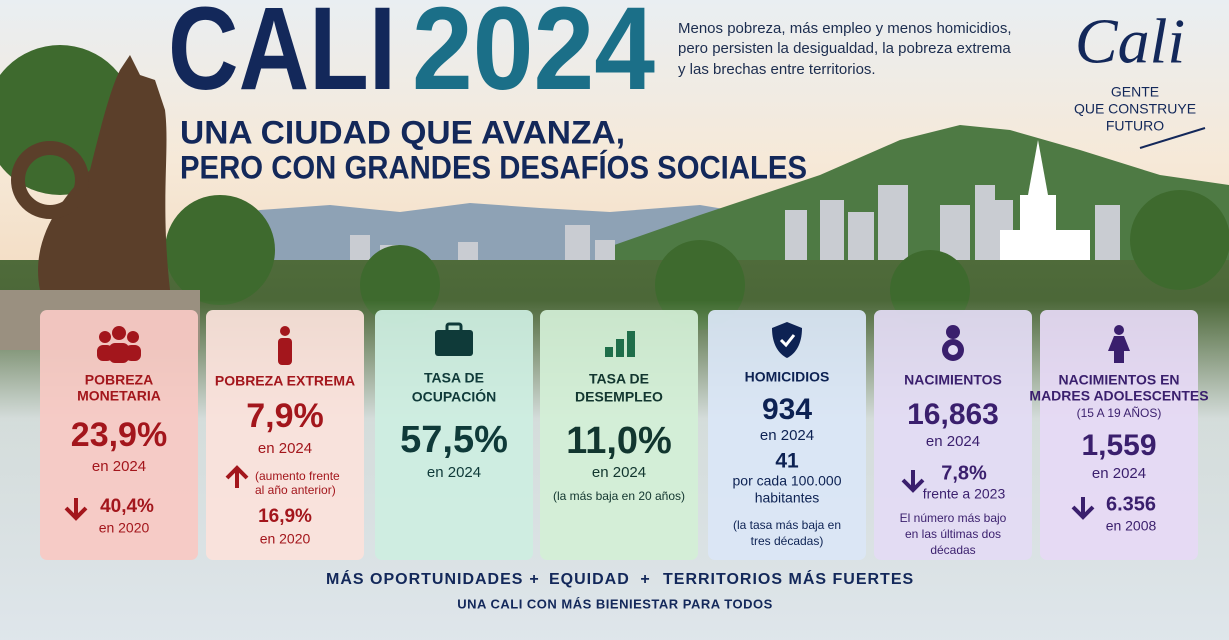  I want to click on card-title: MADRES ADOLESCENTES, so click(1118, 396).